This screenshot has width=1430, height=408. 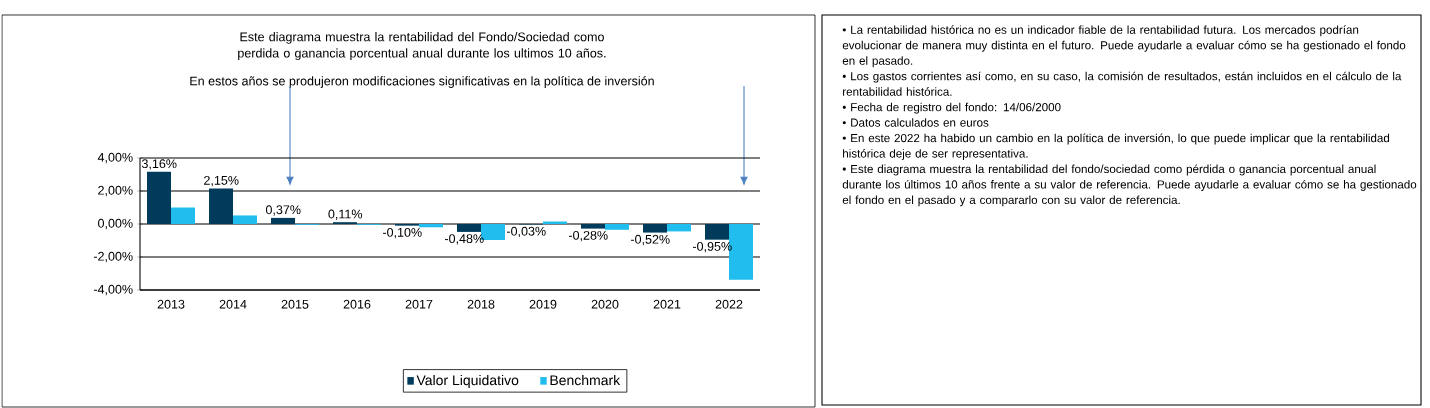 What do you see at coordinates (357, 304) in the screenshot?
I see `x-tick-label: 2016` at bounding box center [357, 304].